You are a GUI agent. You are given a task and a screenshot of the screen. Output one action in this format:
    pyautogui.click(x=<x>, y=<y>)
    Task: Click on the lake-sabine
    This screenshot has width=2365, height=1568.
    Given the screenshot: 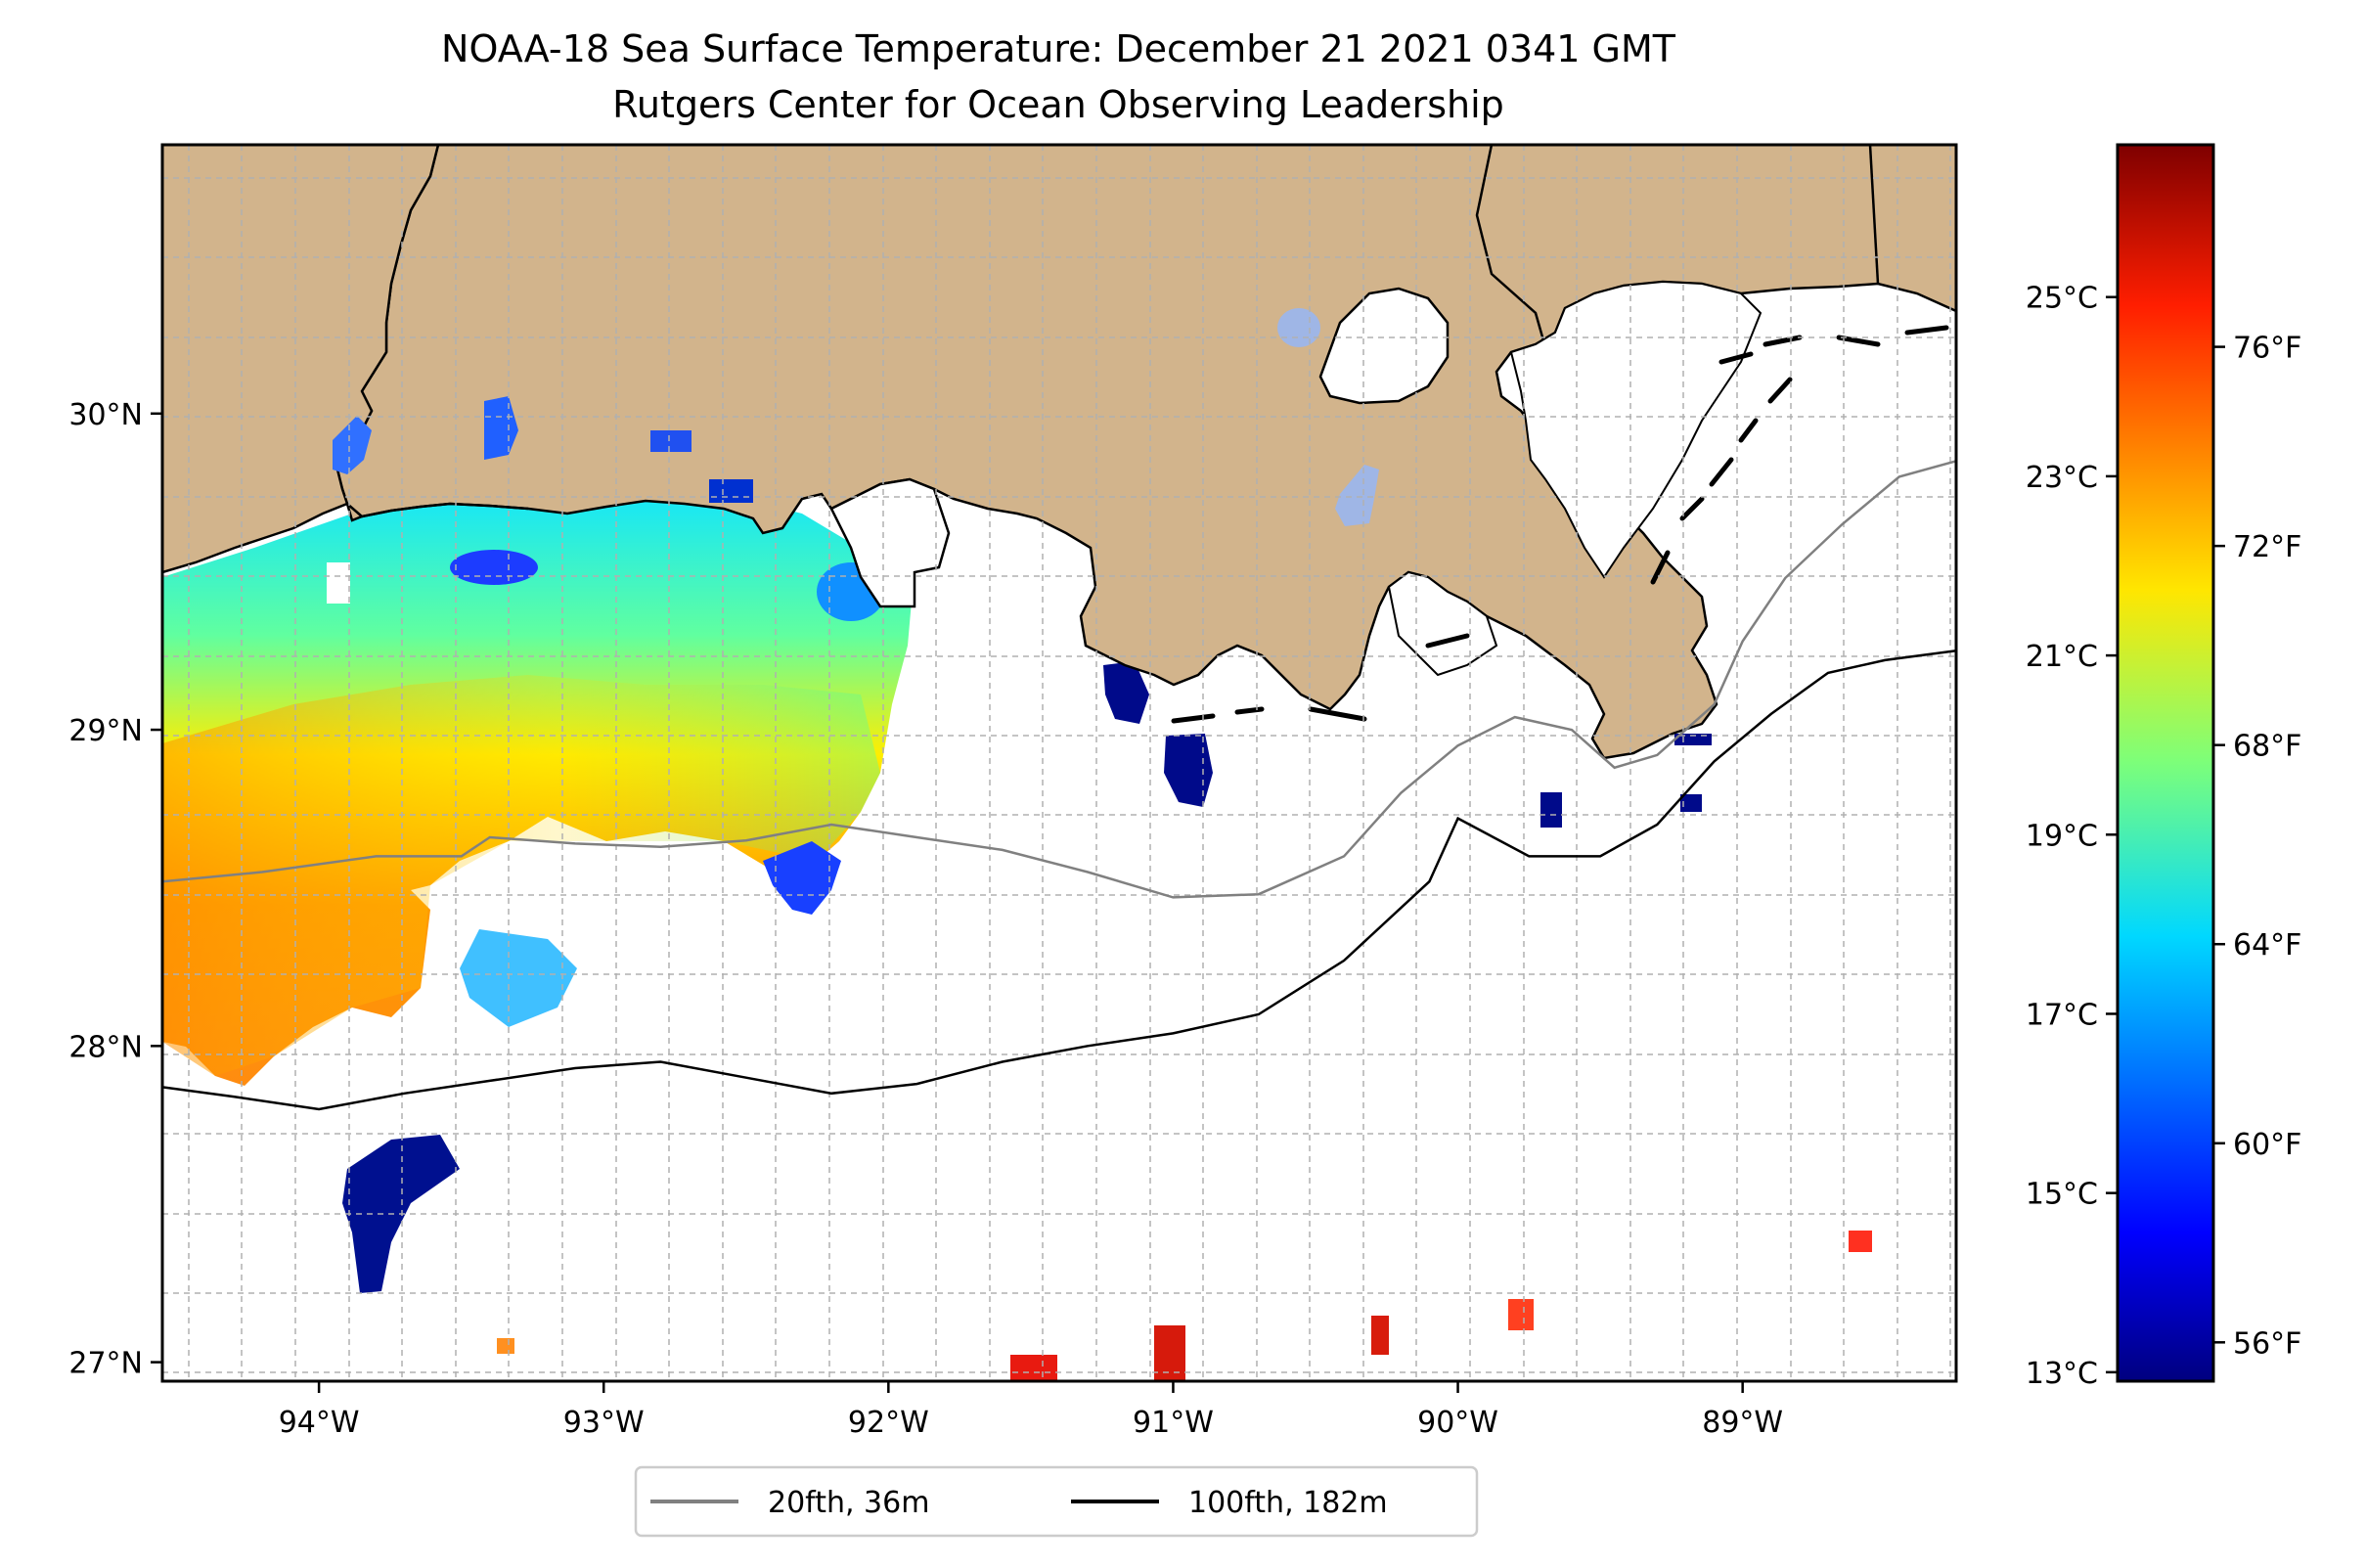 What is the action you would take?
    pyautogui.click(x=501, y=428)
    